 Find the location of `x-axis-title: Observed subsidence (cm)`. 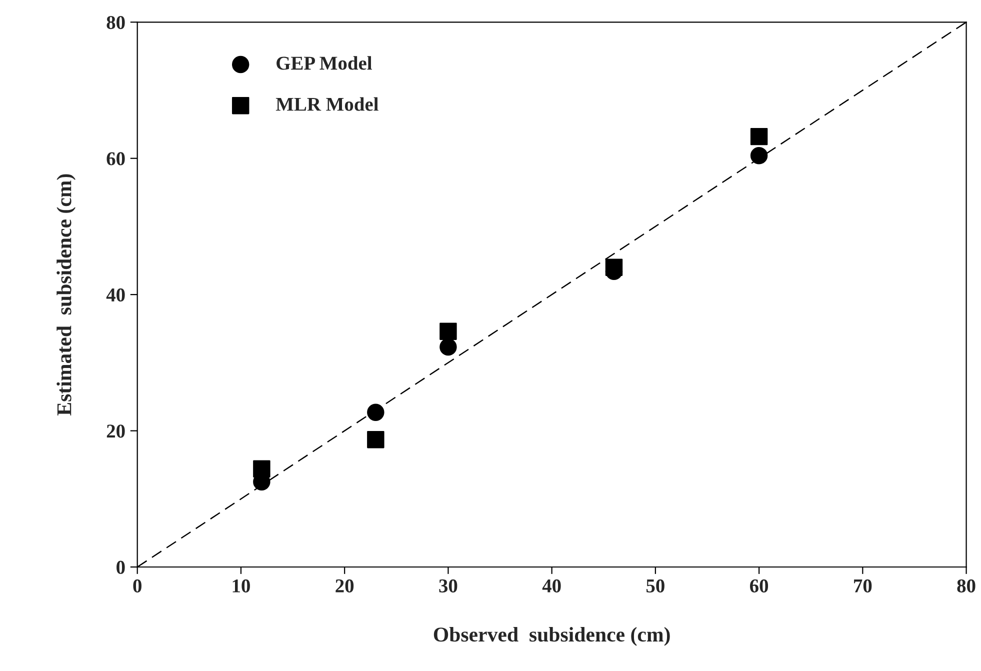

x-axis-title: Observed subsidence (cm) is located at coordinates (552, 636).